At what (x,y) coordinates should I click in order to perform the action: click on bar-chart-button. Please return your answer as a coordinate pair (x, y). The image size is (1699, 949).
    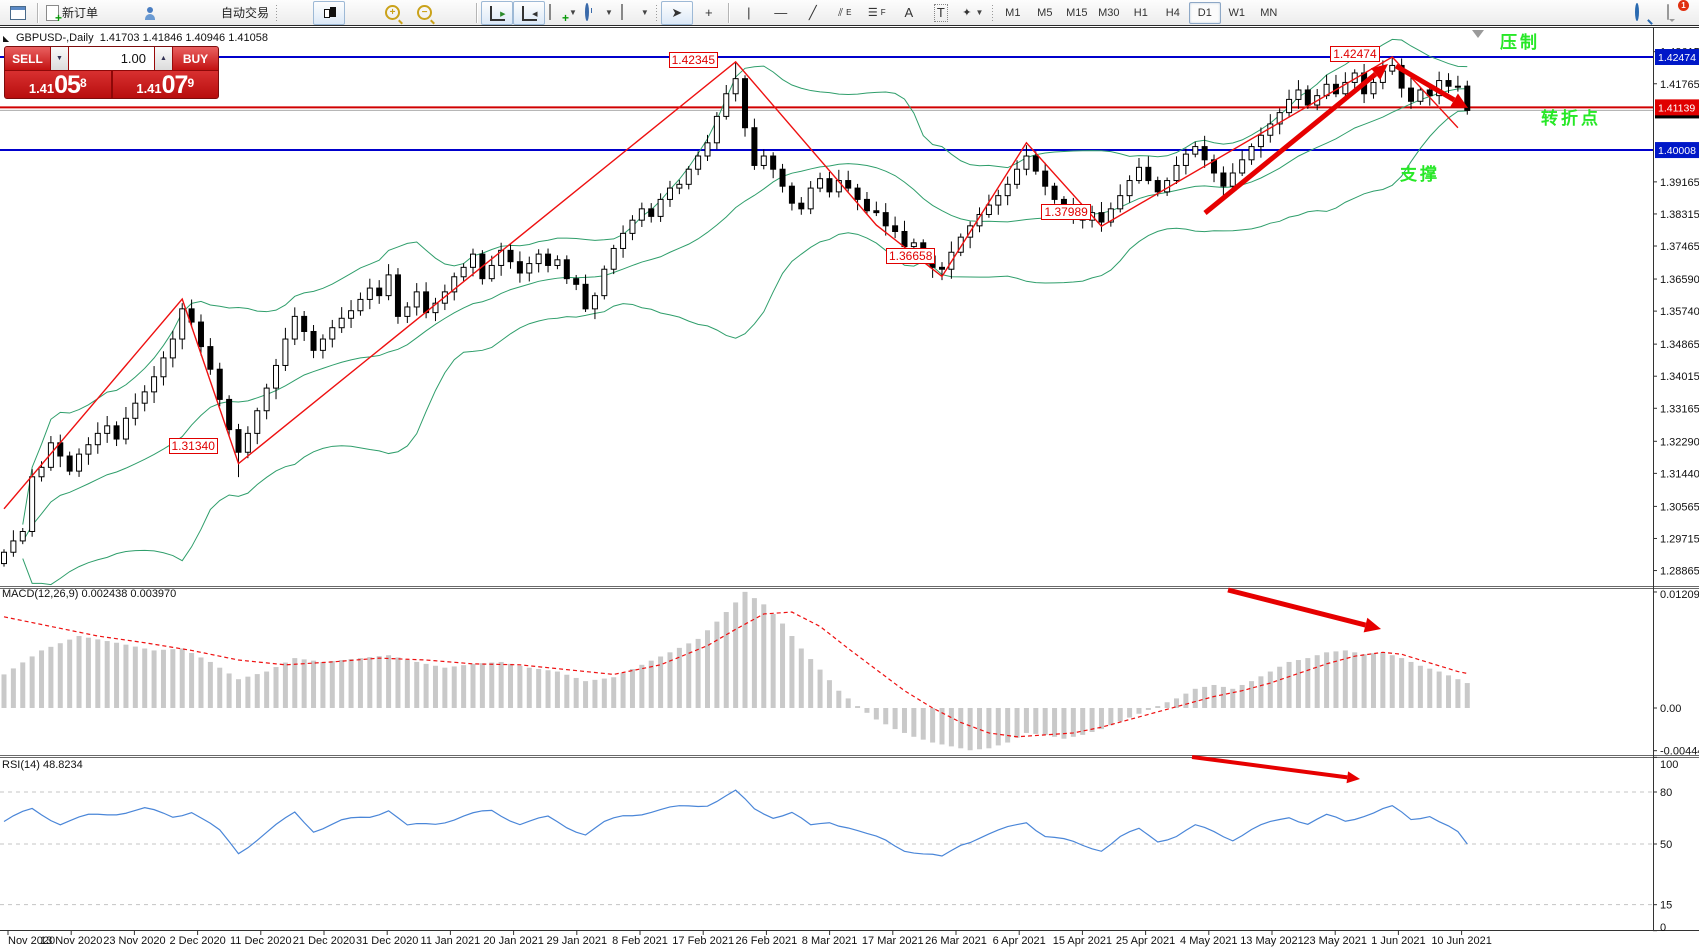
    Looking at the image, I should click on (297, 13).